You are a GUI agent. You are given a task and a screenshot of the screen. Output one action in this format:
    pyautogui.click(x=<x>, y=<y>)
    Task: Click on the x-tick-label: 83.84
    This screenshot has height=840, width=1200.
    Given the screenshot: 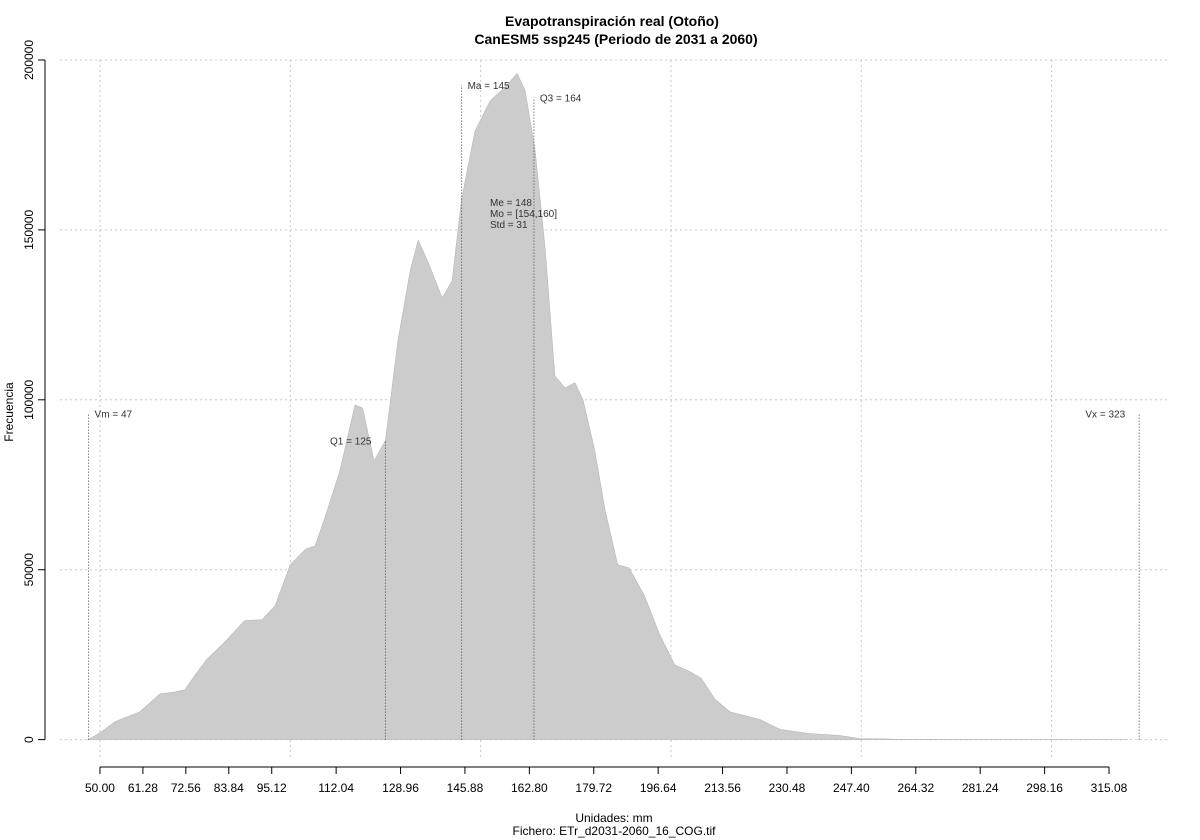 What is the action you would take?
    pyautogui.click(x=229, y=788)
    